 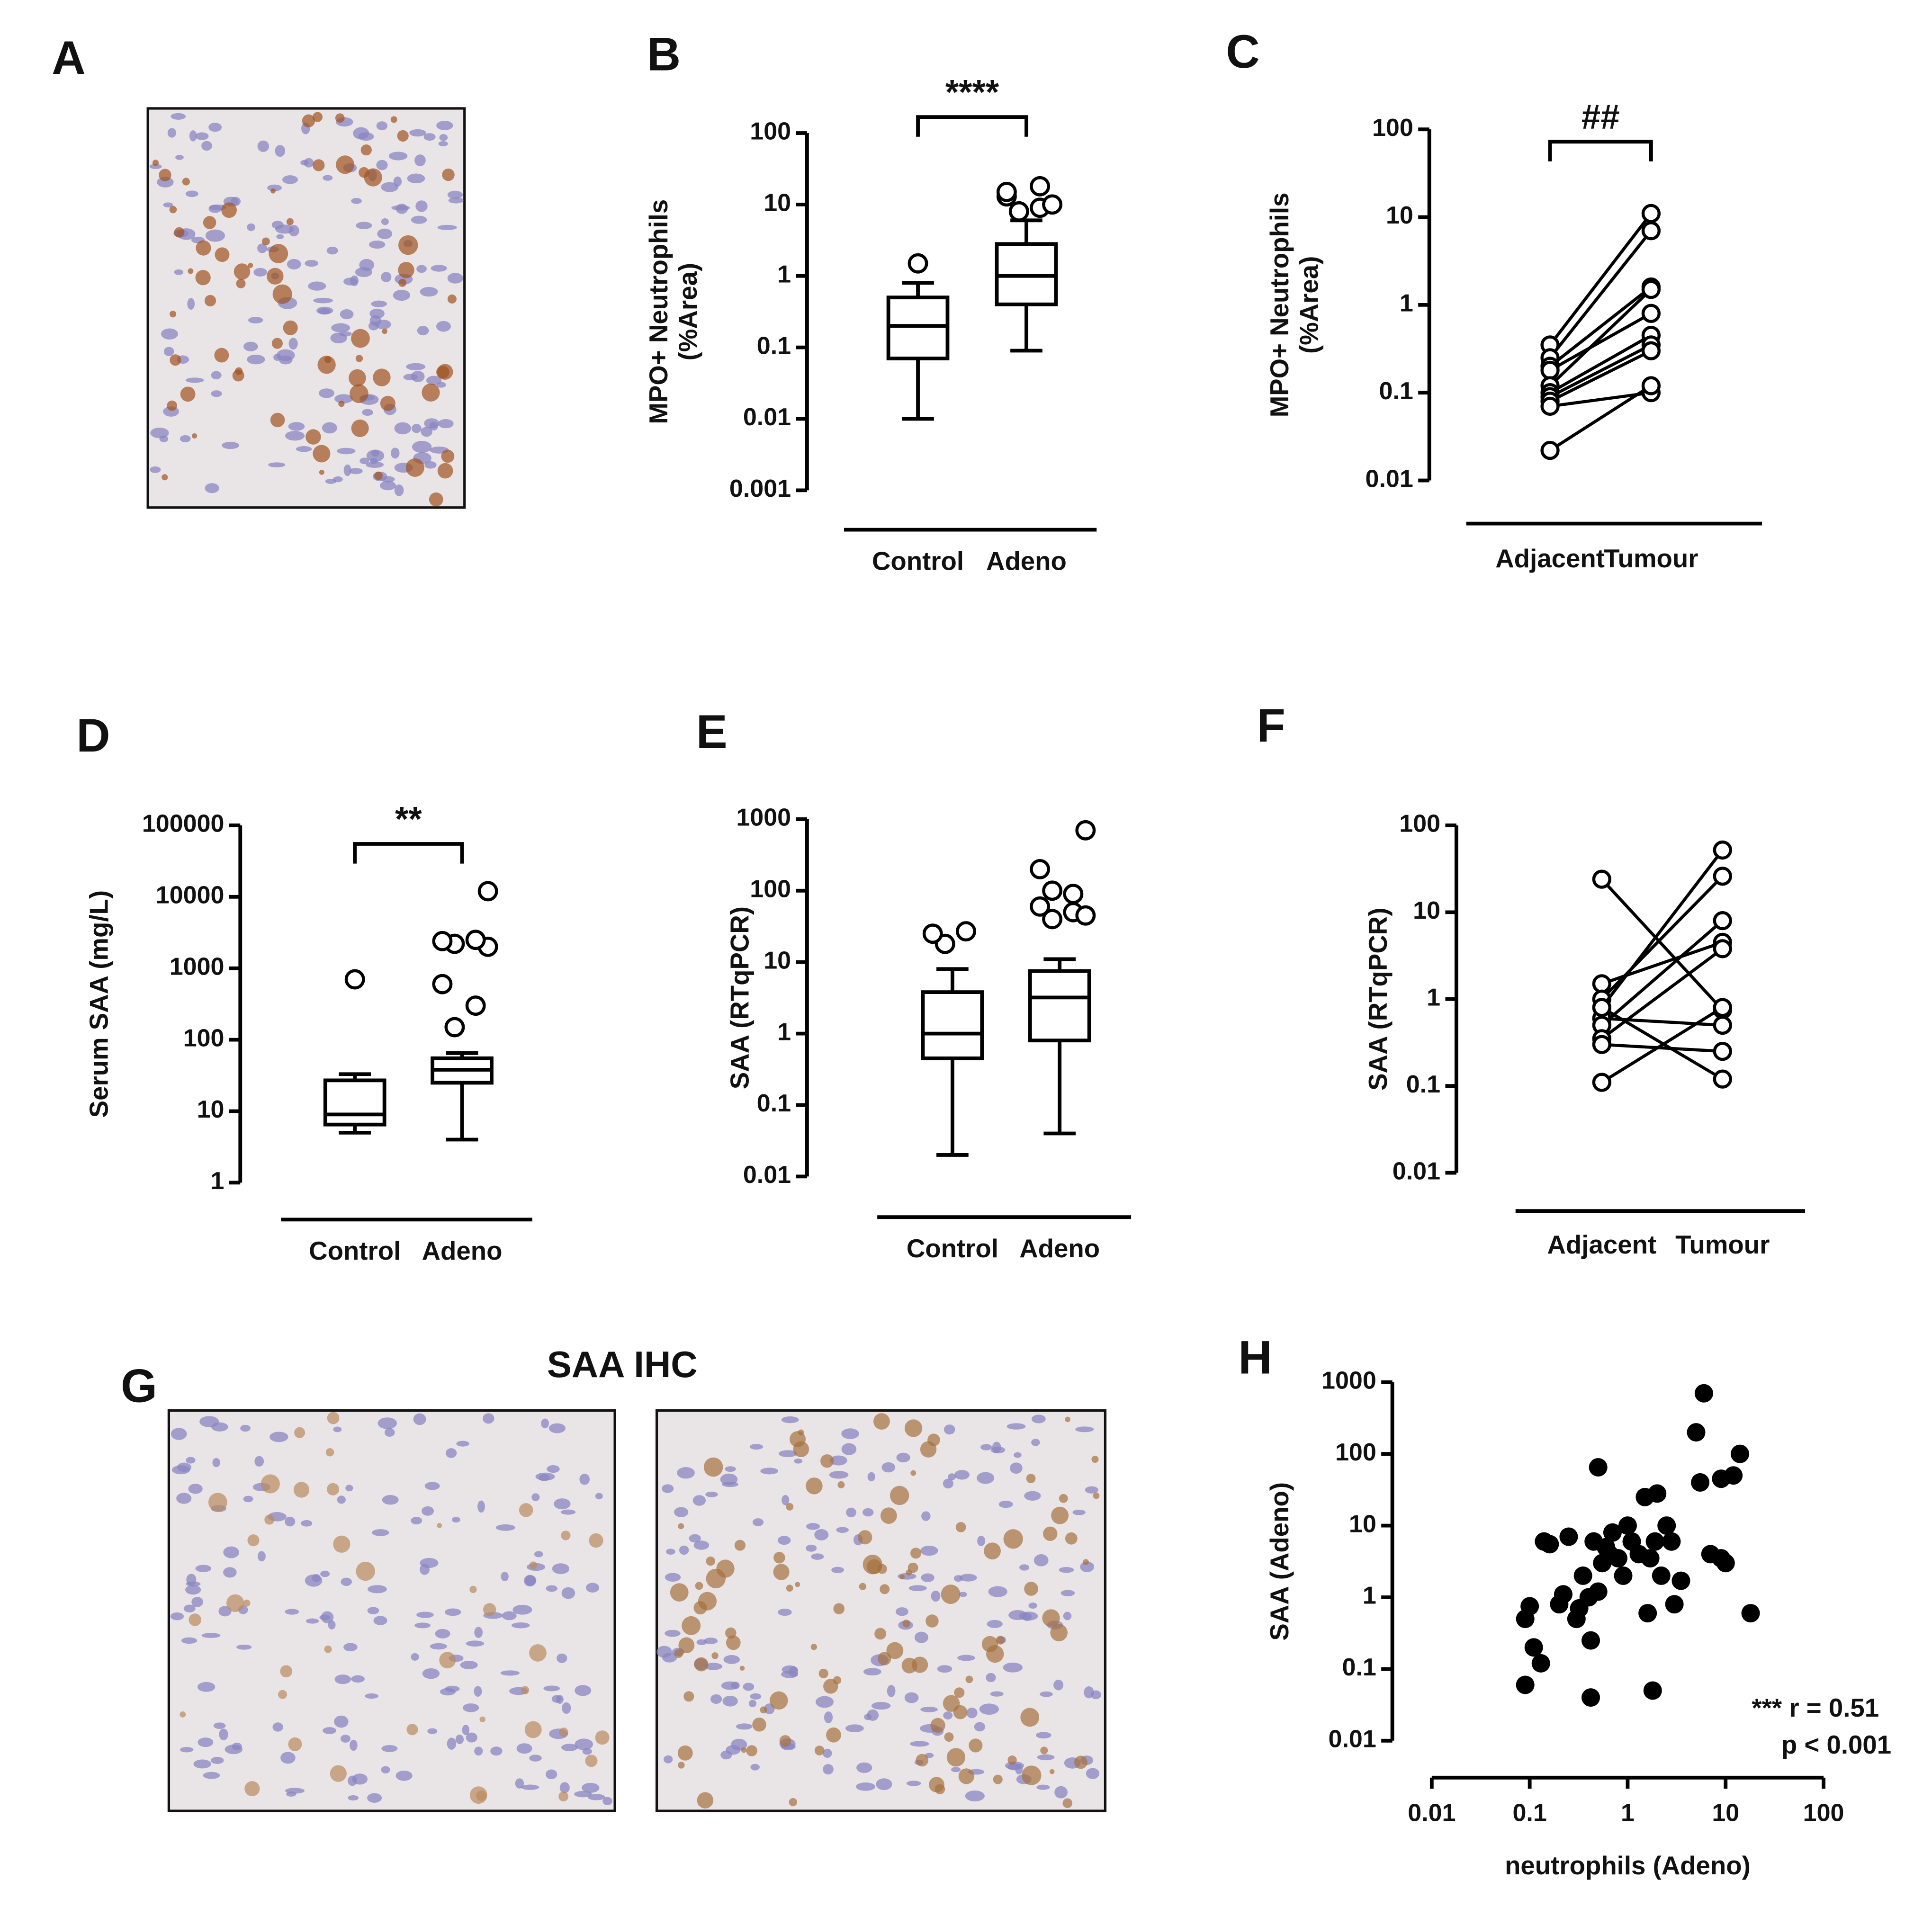 I want to click on whisker-high, so click(x=1026, y=231).